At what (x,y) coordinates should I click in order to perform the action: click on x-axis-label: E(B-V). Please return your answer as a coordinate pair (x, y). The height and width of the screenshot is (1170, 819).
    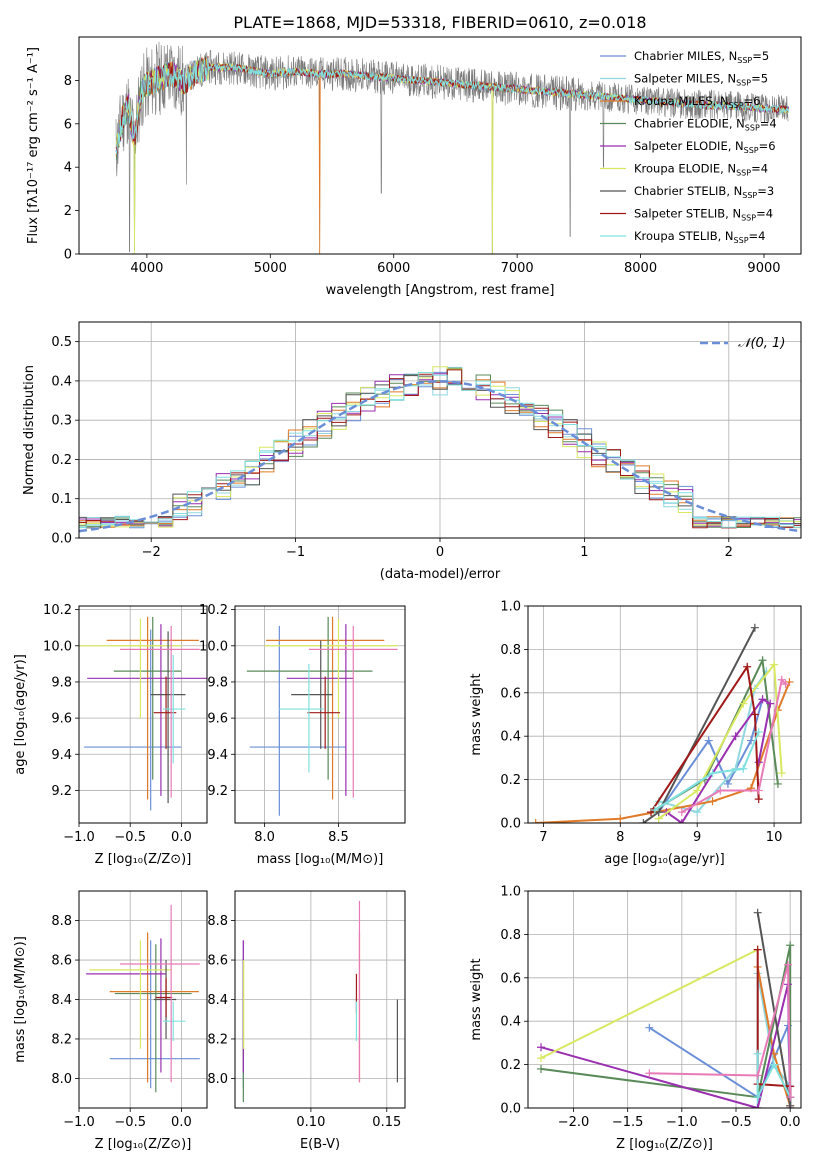
    Looking at the image, I should click on (320, 1144).